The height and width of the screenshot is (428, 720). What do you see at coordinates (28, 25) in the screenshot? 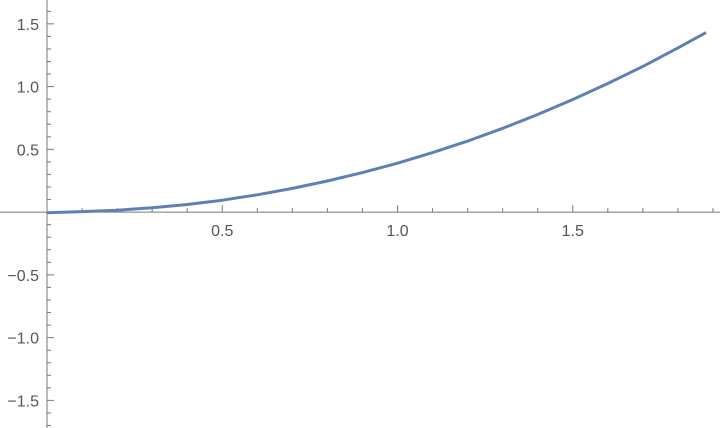
I see `y-tick-label: 1.5` at bounding box center [28, 25].